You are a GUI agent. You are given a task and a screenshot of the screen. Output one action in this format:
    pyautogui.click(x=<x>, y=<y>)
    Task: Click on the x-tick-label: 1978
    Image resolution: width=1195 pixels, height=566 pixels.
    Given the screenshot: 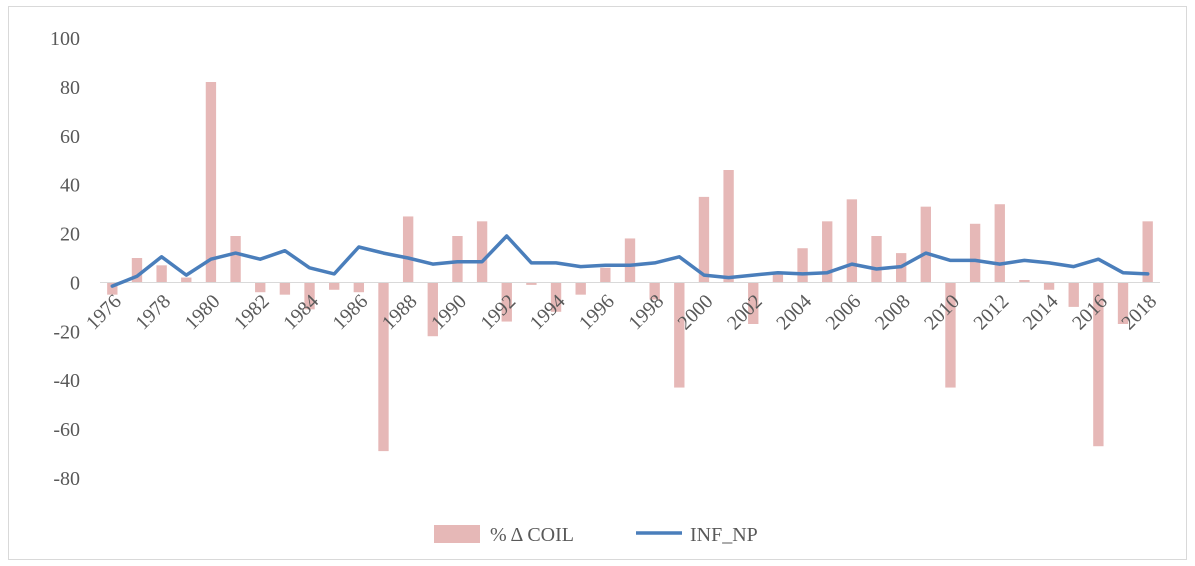 What is the action you would take?
    pyautogui.click(x=153, y=312)
    